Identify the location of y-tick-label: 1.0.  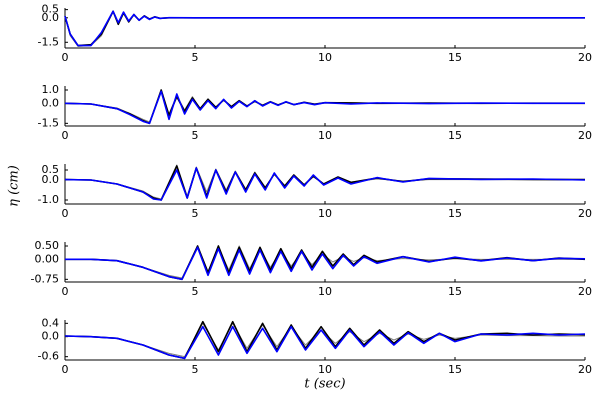
(51, 89).